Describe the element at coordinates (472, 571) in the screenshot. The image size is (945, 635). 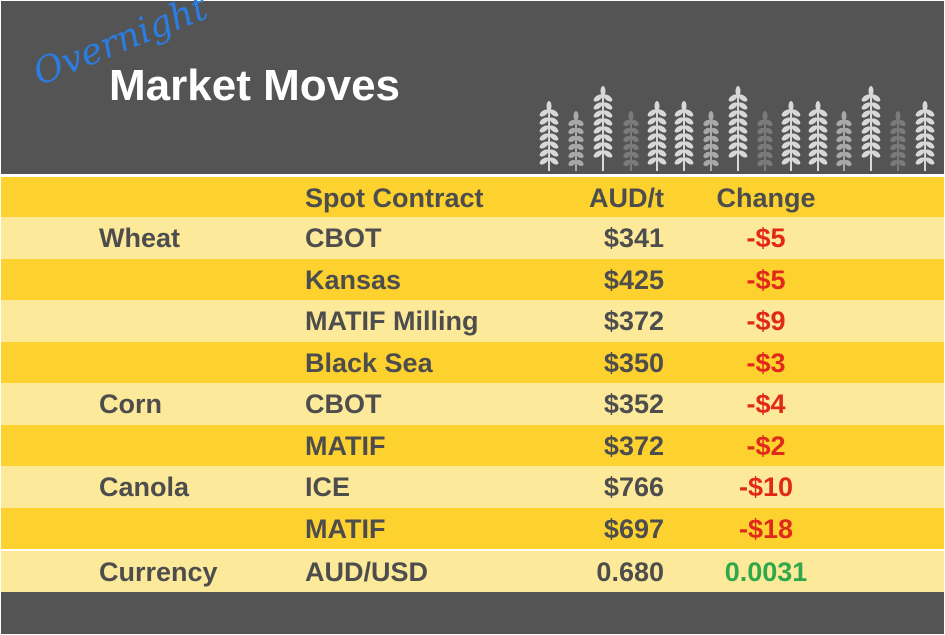
I see `table-row: Currency AUD/USD 0.680 0.0031` at that location.